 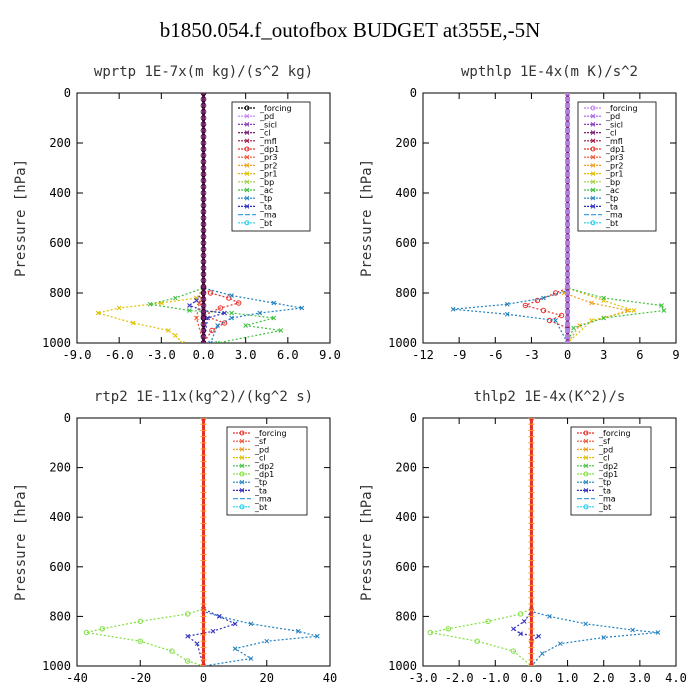 What do you see at coordinates (526, 542) in the screenshot?
I see `series-line-ta` at bounding box center [526, 542].